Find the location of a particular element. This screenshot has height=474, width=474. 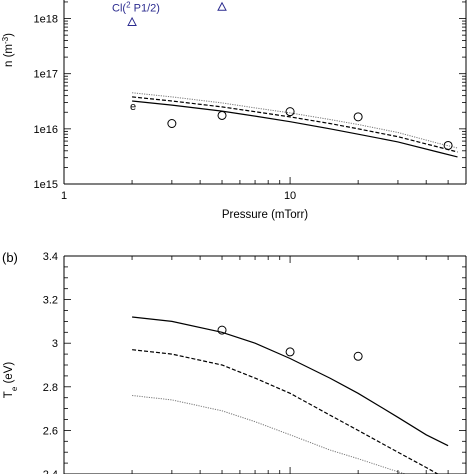

x-tick-label: 10 is located at coordinates (290, 196).